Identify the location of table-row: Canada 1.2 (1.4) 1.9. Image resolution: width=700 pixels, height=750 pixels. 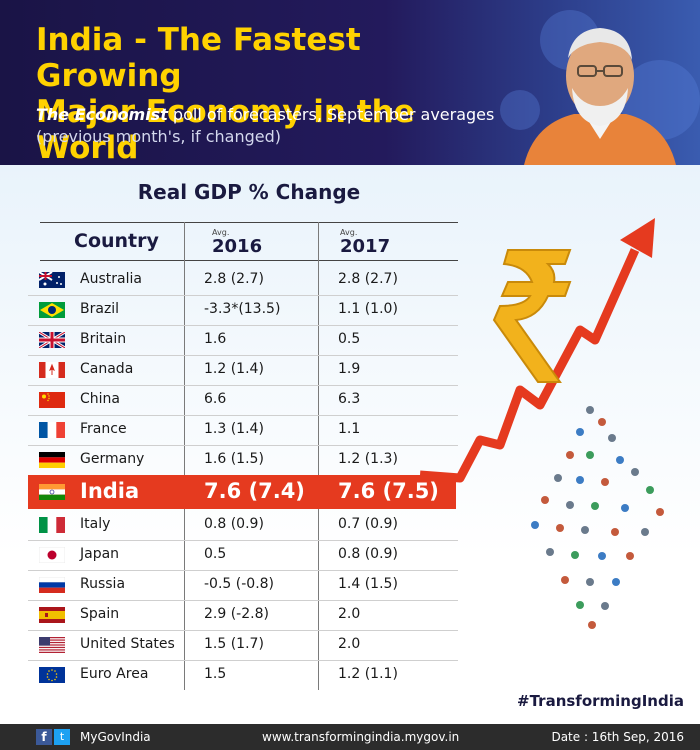
(243, 370).